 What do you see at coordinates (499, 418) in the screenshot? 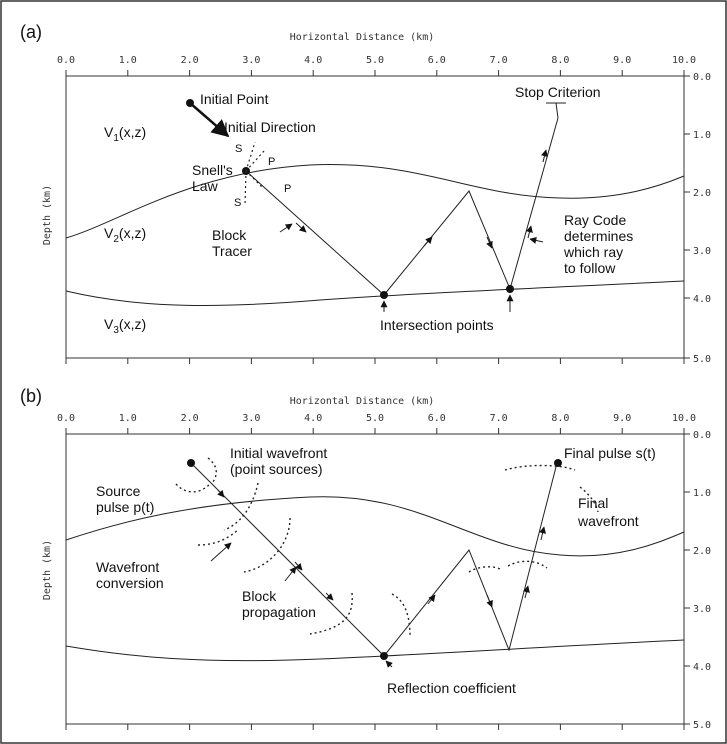
I see `x-tick-label: 7.0` at bounding box center [499, 418].